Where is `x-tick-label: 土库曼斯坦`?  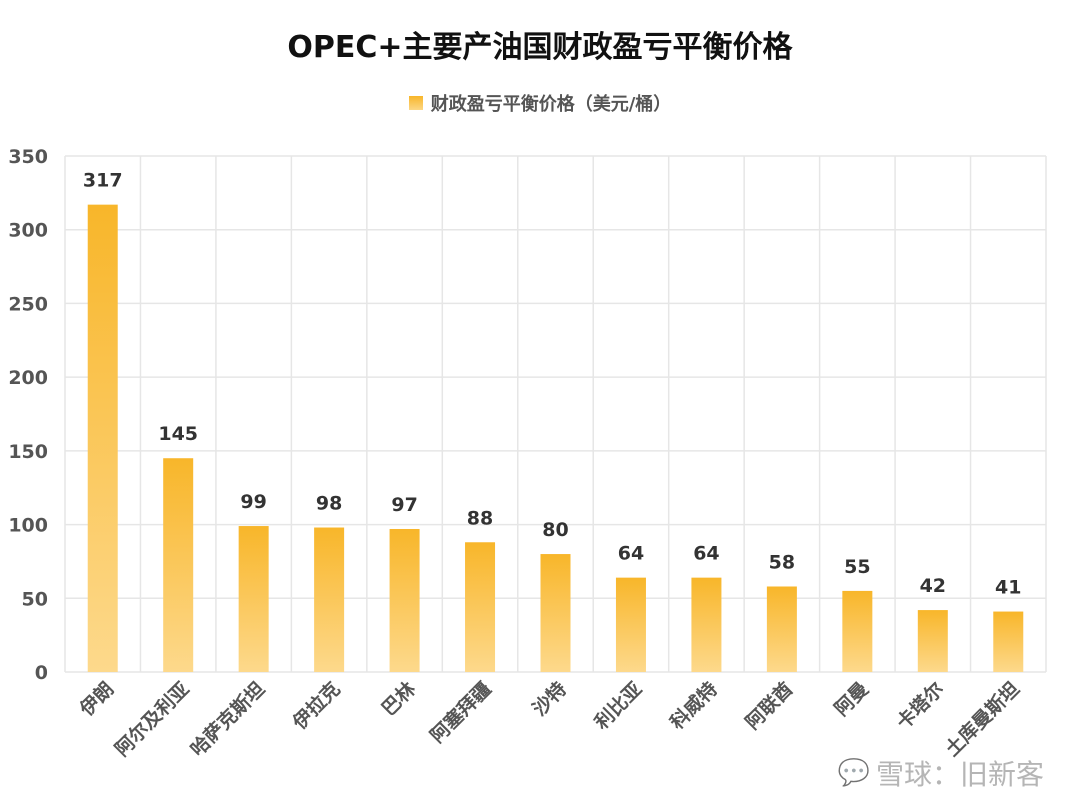
x-tick-label: 土库曼斯坦 is located at coordinates (981, 718).